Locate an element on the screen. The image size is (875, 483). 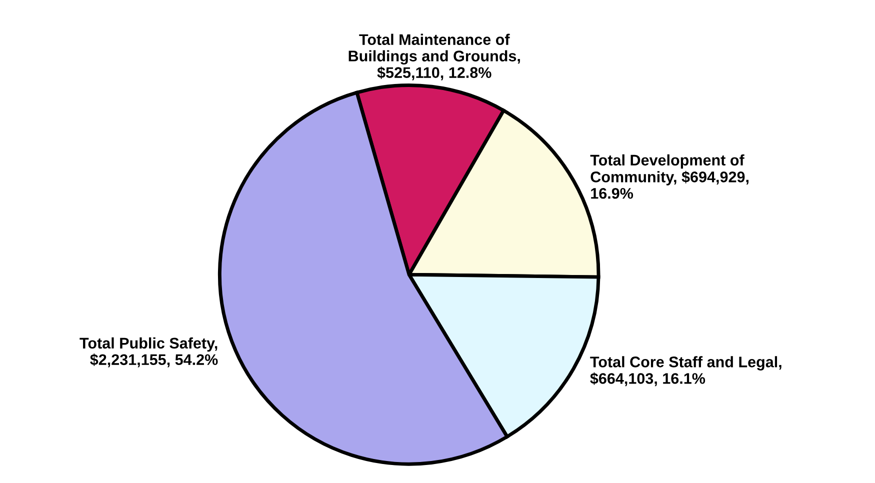
slice-label: Total Development of Community, $694,929, 16.9% is located at coordinates (669, 176).